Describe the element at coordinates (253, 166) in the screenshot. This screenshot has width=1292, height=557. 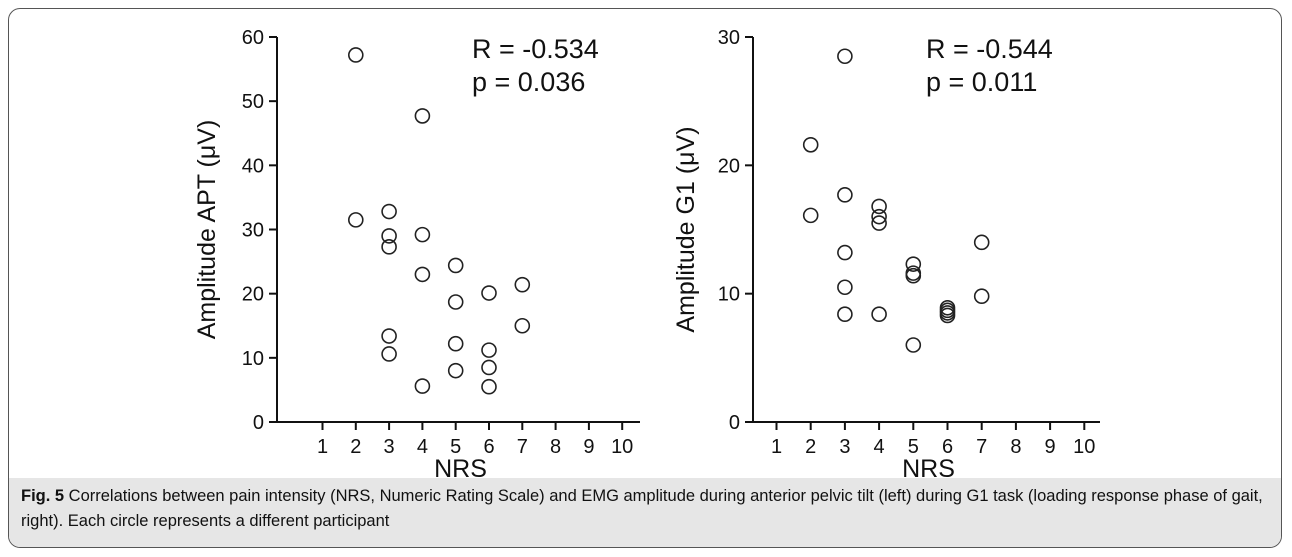
I see `y-tick-label: 40` at that location.